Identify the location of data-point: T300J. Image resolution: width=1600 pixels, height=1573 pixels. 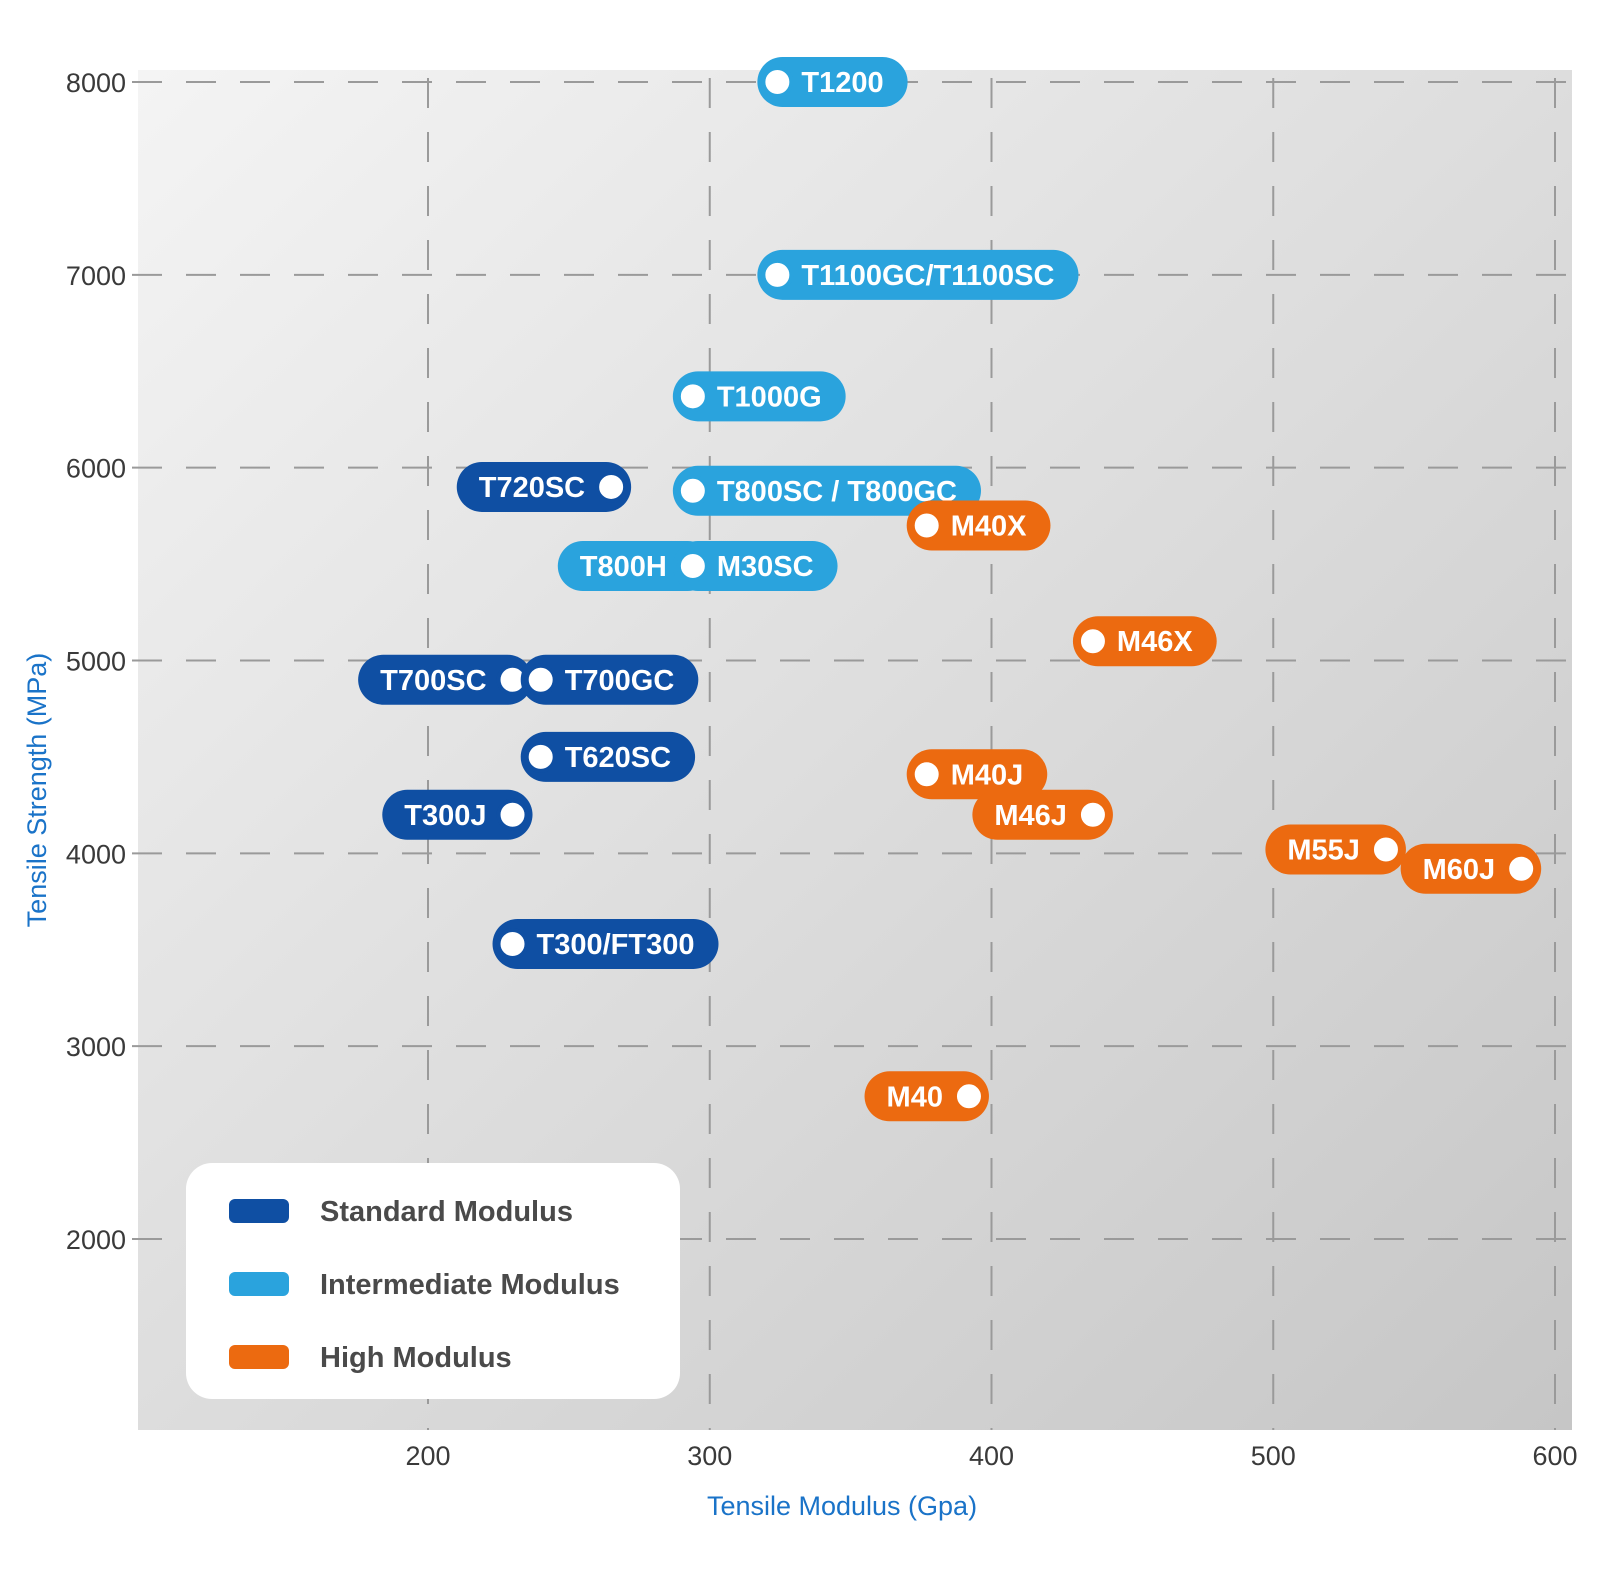
(457, 814).